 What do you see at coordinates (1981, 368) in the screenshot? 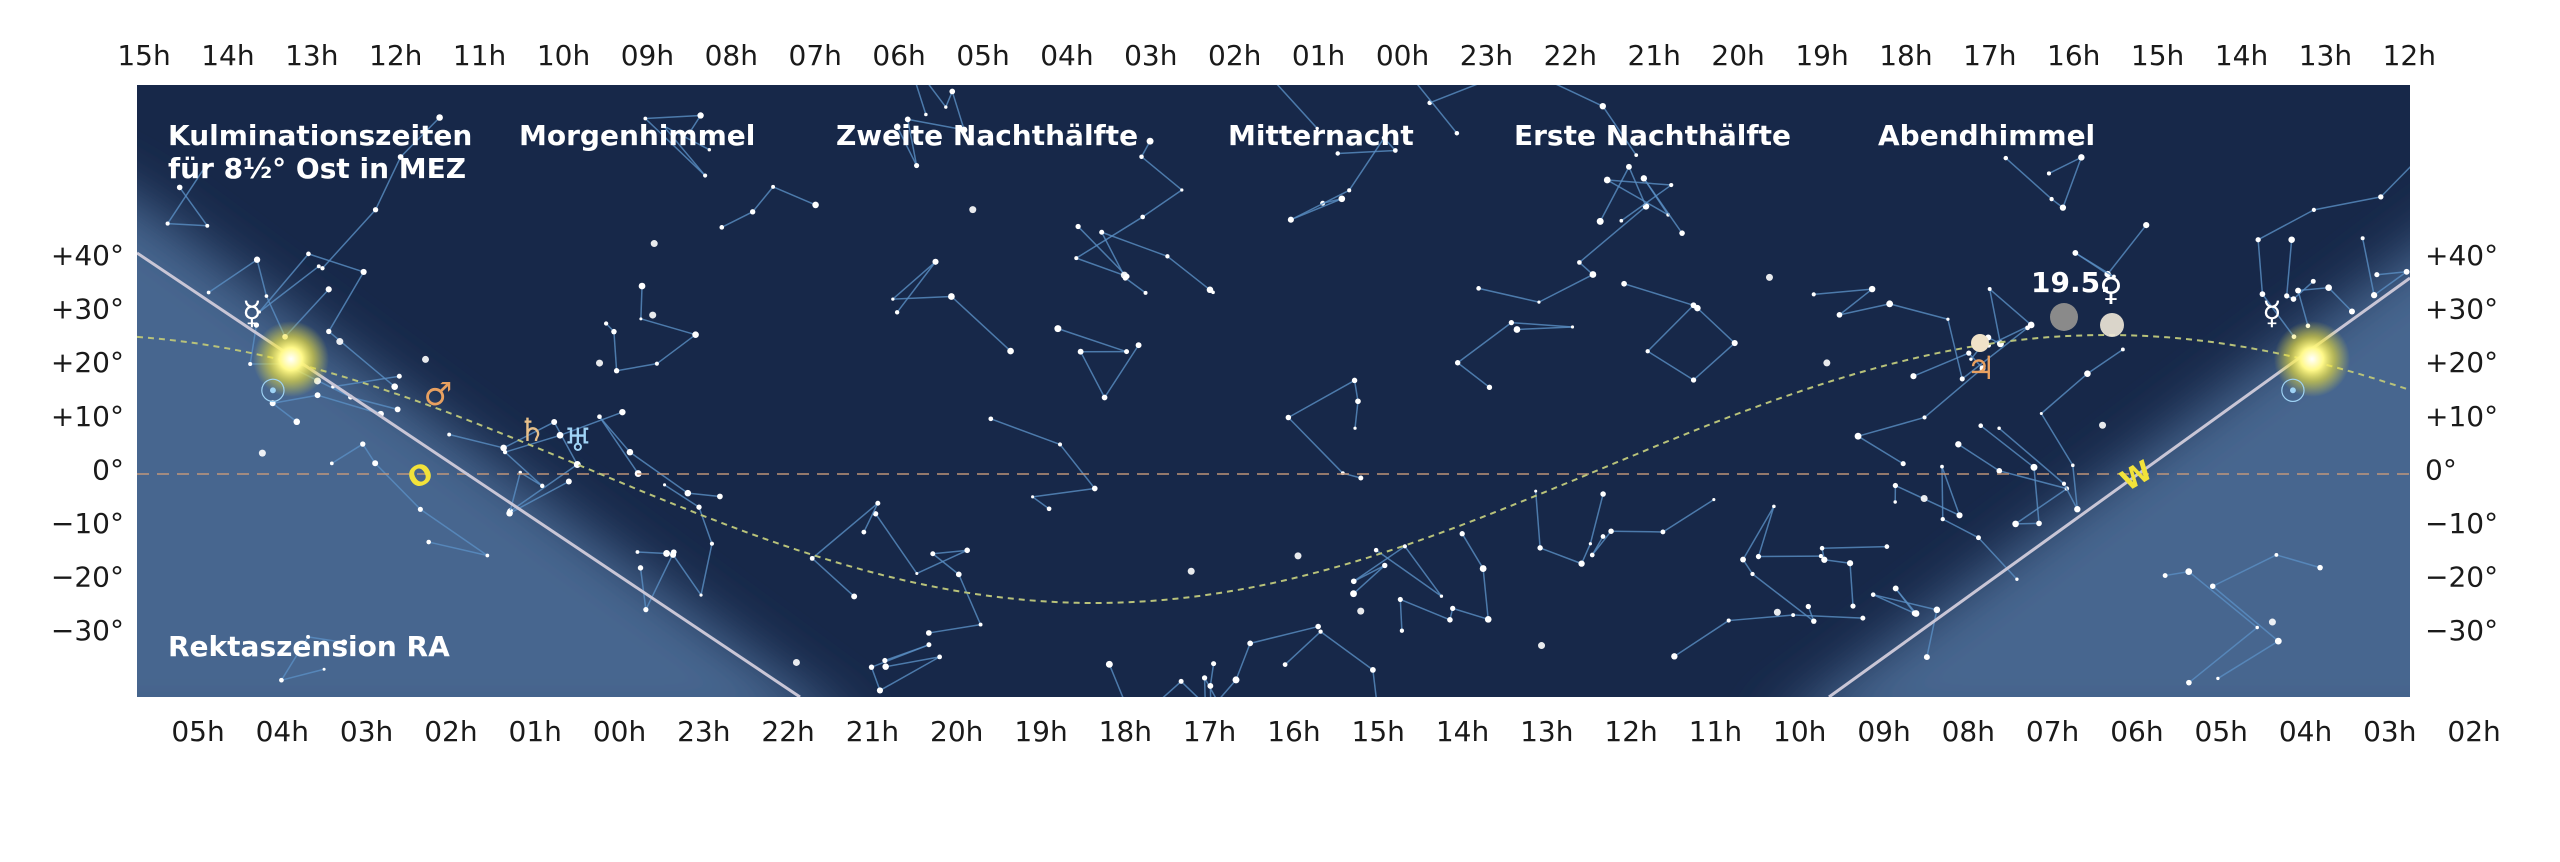
I see `planet-symbol: ♃` at bounding box center [1981, 368].